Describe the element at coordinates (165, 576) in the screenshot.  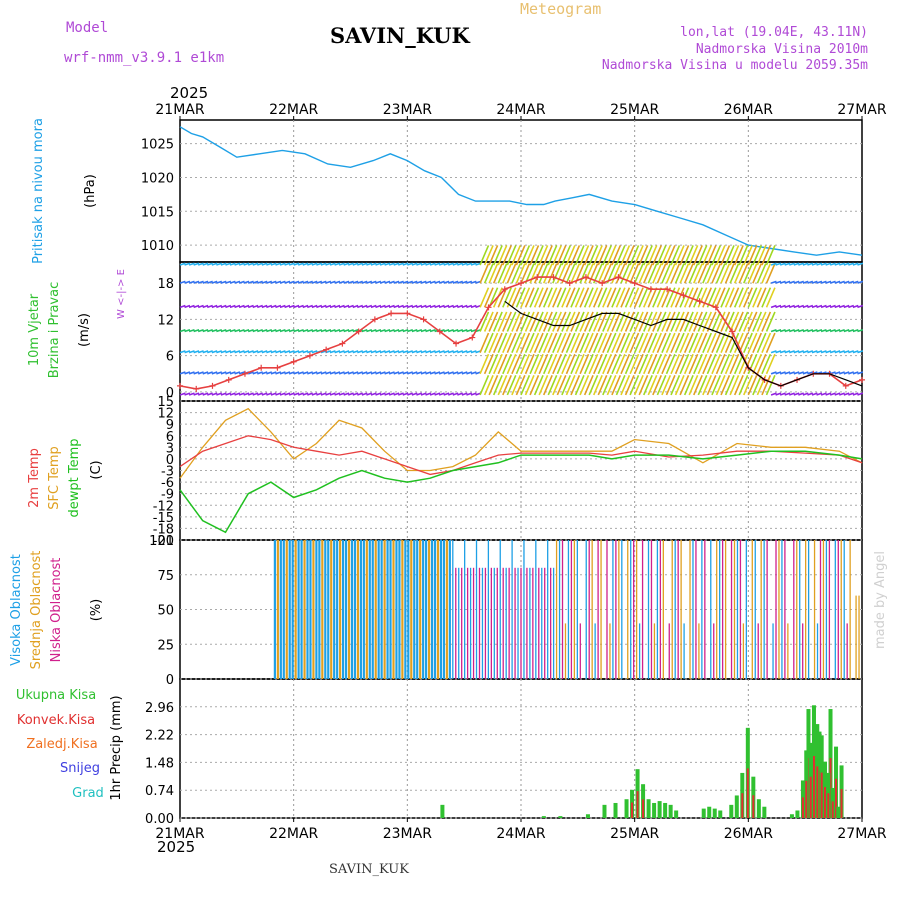
I see `y-tick-label: 75` at that location.